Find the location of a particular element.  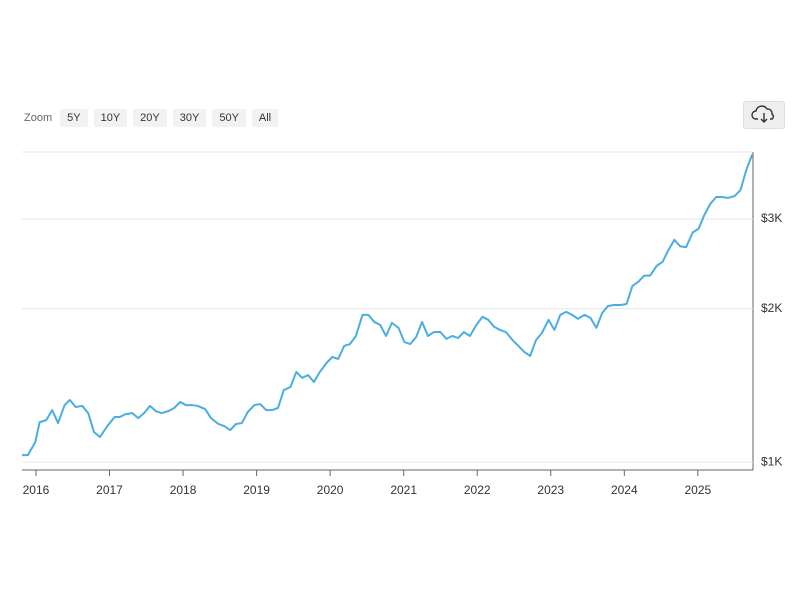

x-tick-label: 2021 is located at coordinates (403, 490).